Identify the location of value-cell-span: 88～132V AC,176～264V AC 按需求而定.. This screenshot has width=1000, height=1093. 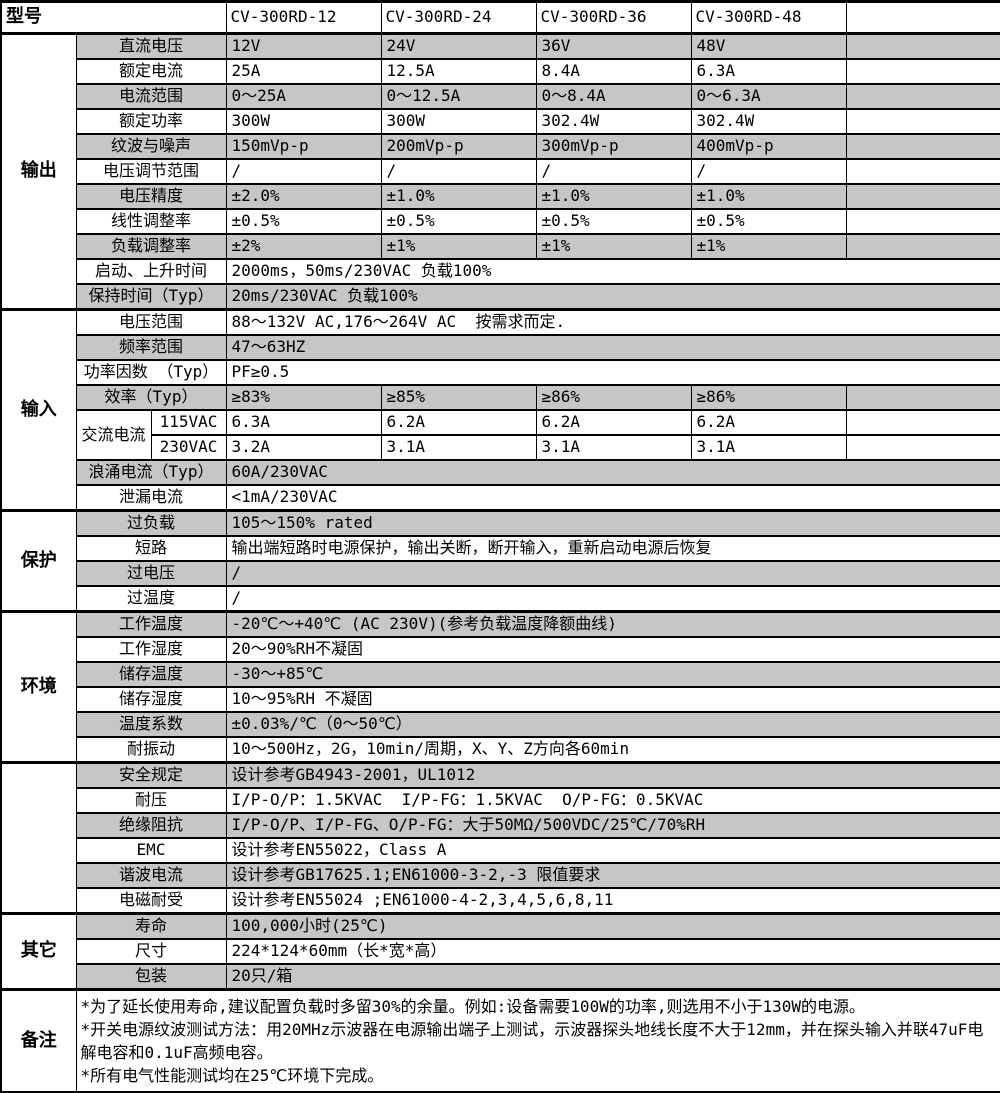
(612, 322).